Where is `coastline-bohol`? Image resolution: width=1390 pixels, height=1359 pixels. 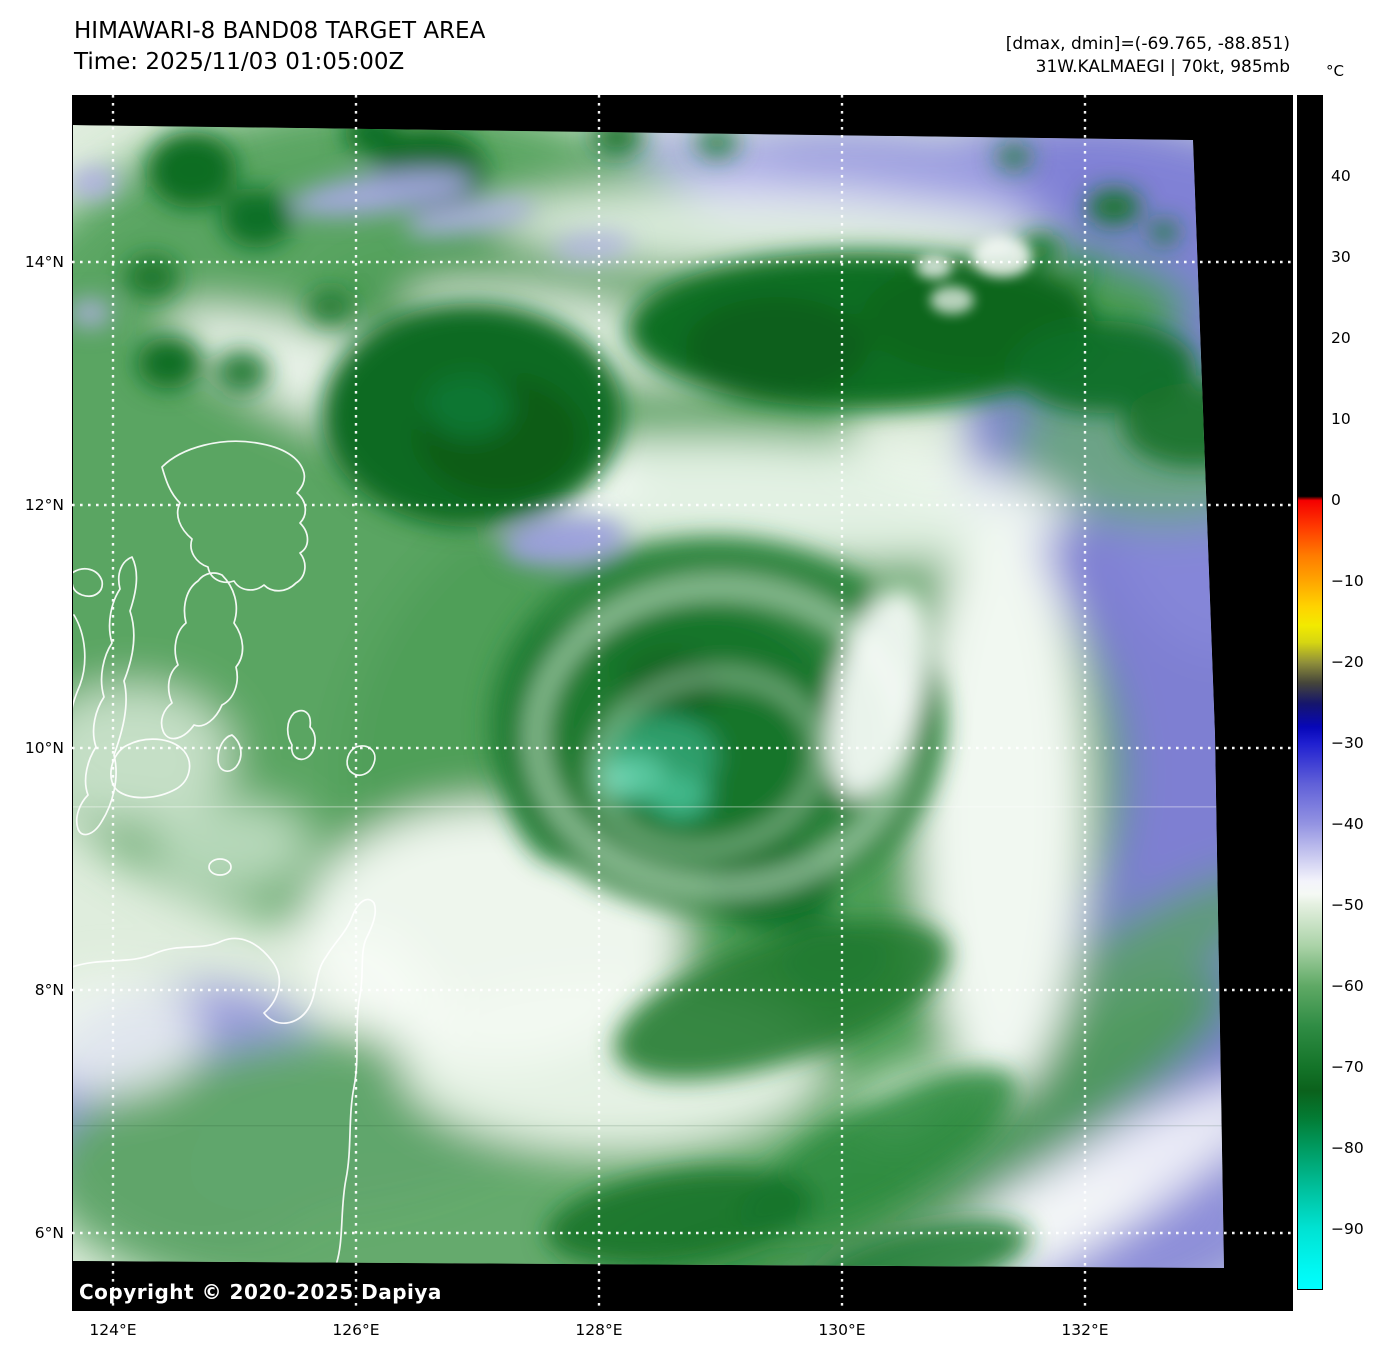 coastline-bohol is located at coordinates (150, 768).